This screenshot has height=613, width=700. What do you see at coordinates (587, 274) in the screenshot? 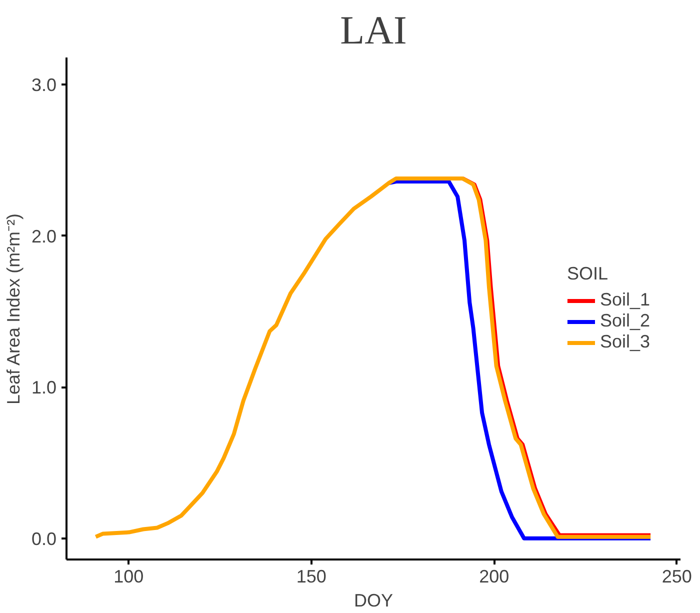
I see `legend-title: SOIL` at bounding box center [587, 274].